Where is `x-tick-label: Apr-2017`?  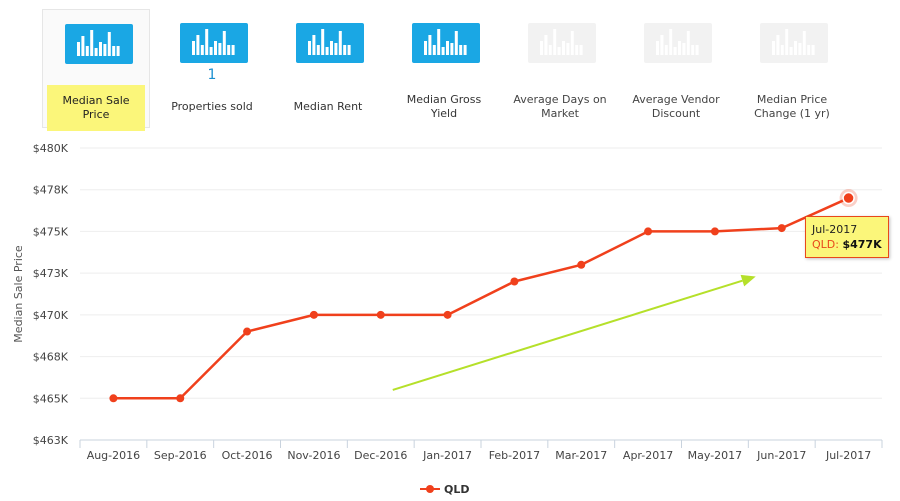
x-tick-label: Apr-2017 is located at coordinates (648, 455).